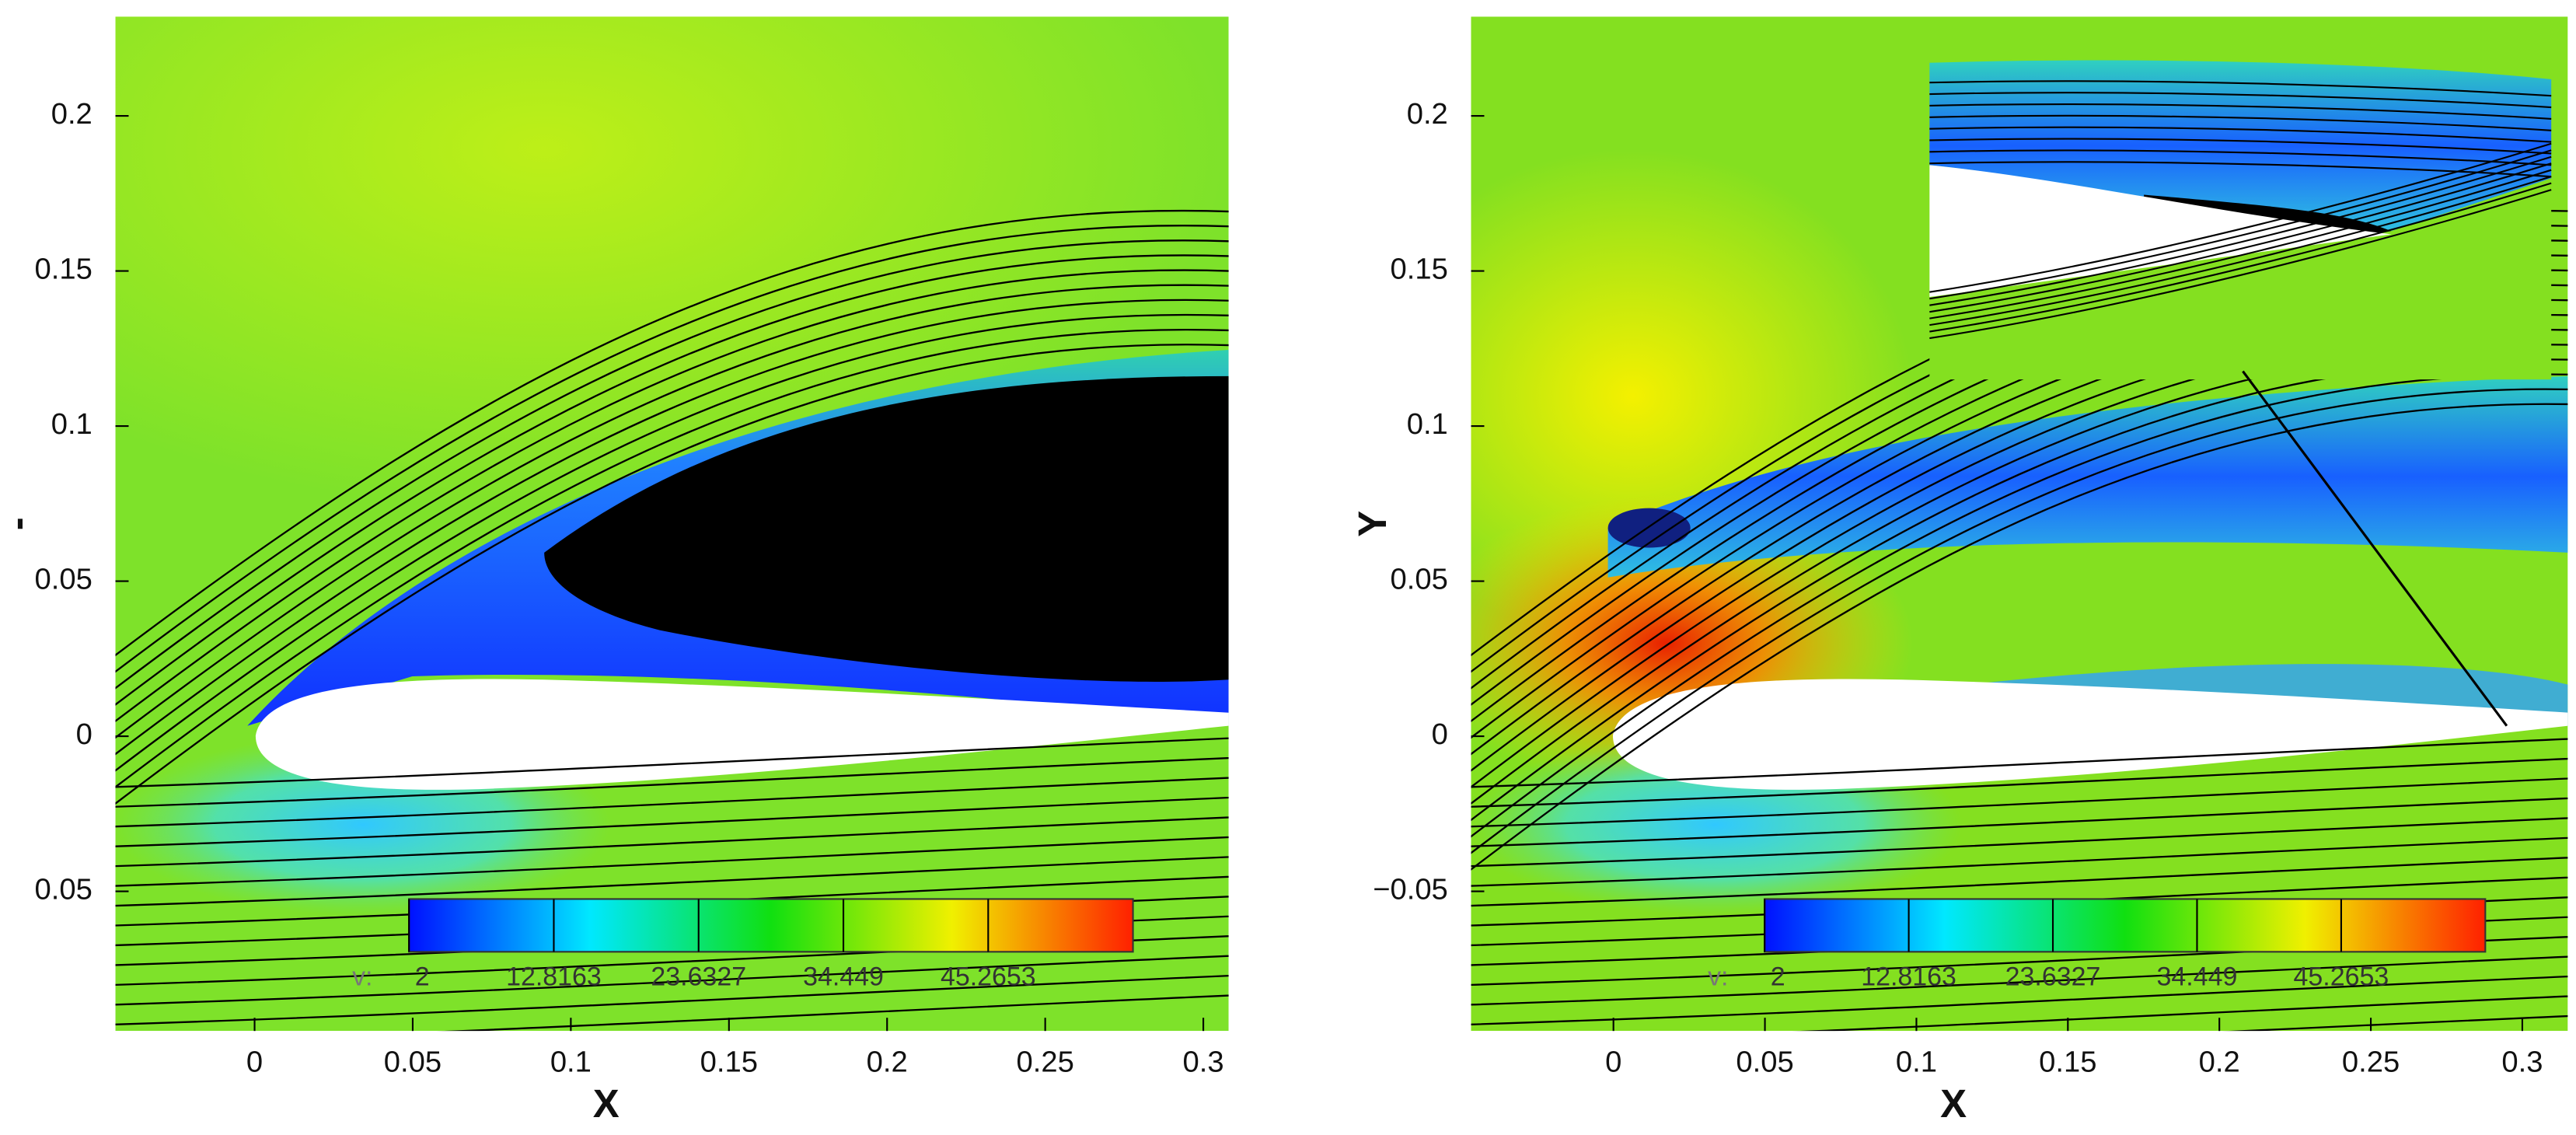 The image size is (2576, 1135). Describe the element at coordinates (20, 523) in the screenshot. I see `y-axis-label: -` at that location.